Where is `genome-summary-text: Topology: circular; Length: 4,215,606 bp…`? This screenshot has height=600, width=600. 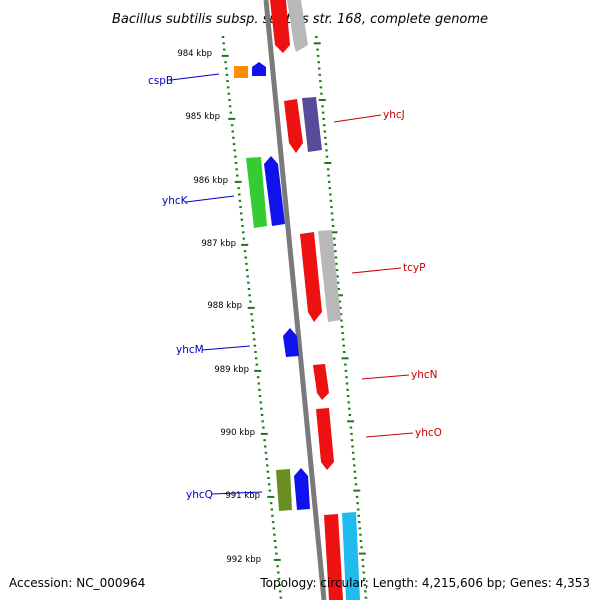 genome-summary-text: Topology: circular; Length: 4,215,606 bp… is located at coordinates (425, 583).